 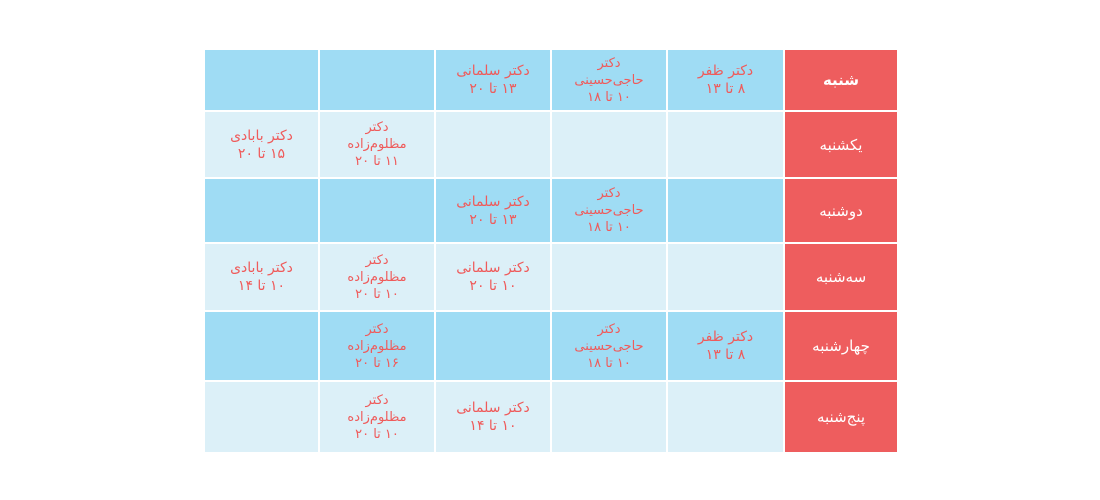 What do you see at coordinates (377, 161) in the screenshot?
I see `hours-text: ۱۱ تا ۲۰` at bounding box center [377, 161].